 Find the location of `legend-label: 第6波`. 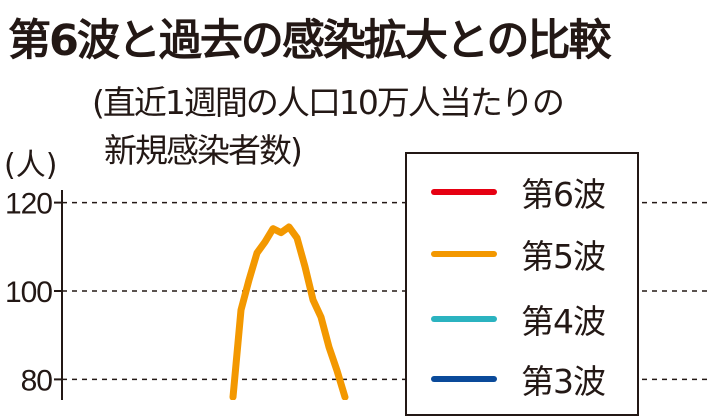

legend-label: 第6波 is located at coordinates (563, 192).